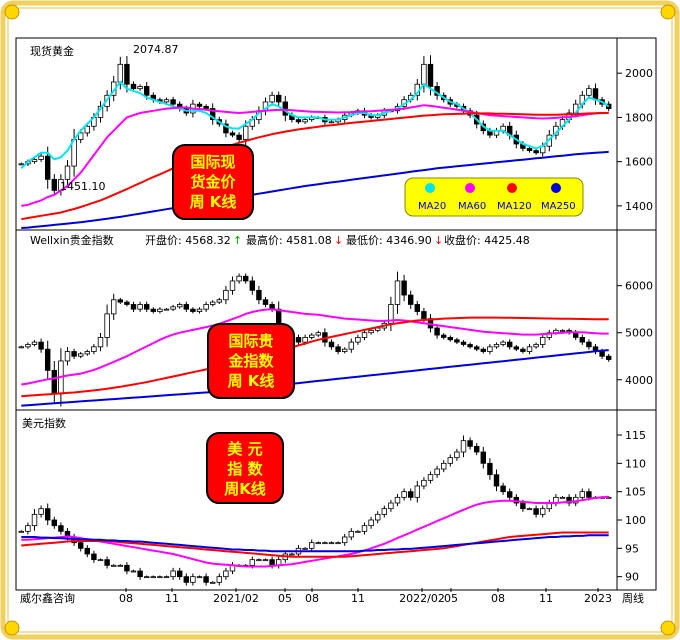 The image size is (680, 640). Describe the element at coordinates (188, 240) in the screenshot. I see `stat-open: 开盘价: 4568.32` at that location.